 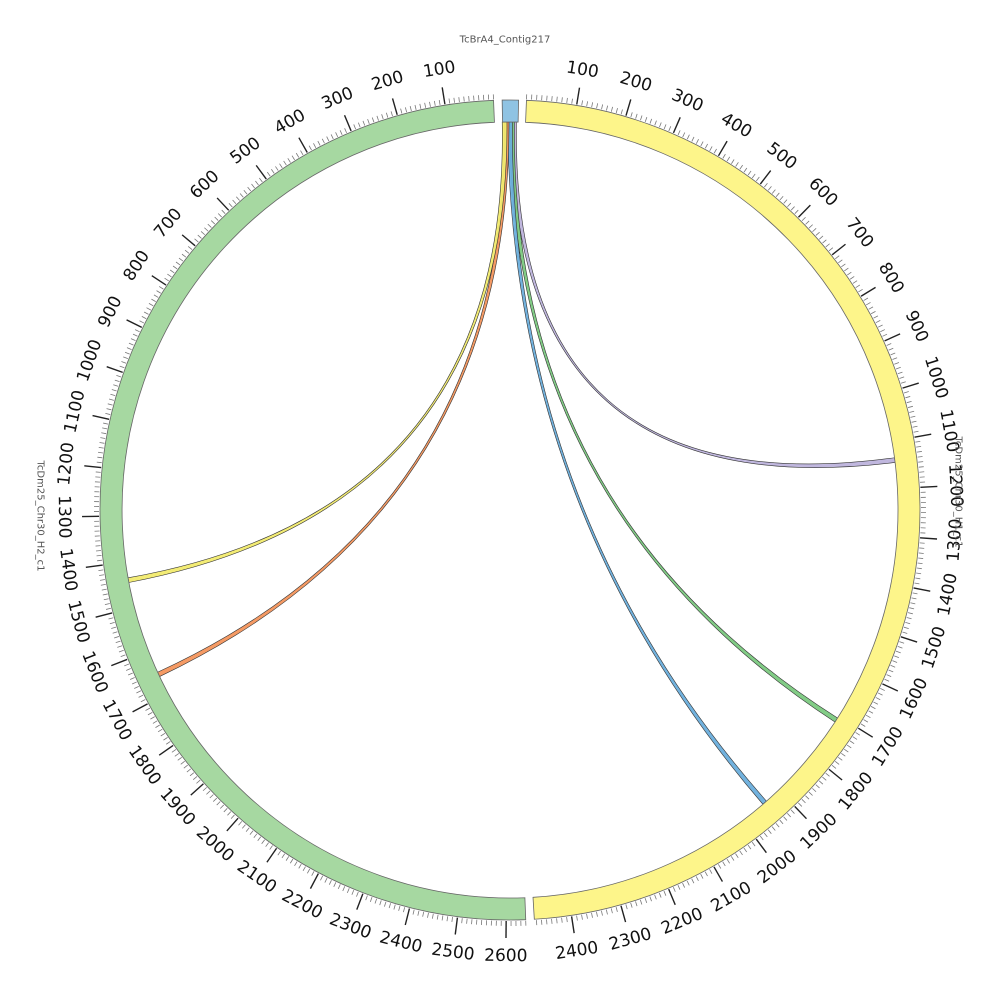 I want to click on tick-label: 2400, so click(x=577, y=951).